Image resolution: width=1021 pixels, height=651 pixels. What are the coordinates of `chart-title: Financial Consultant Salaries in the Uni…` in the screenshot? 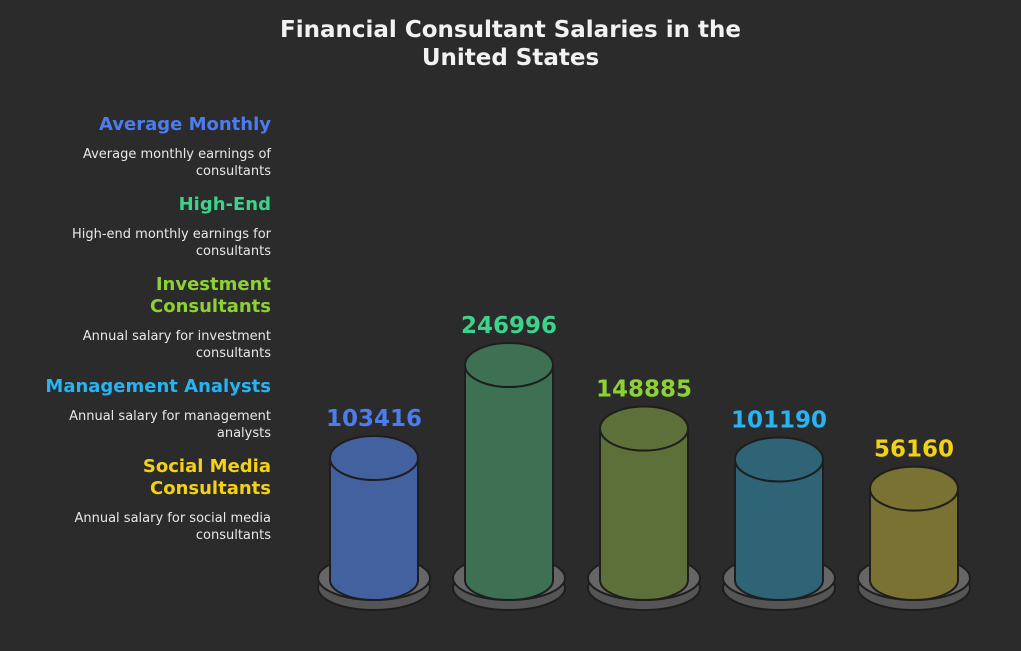 It's located at (510, 44).